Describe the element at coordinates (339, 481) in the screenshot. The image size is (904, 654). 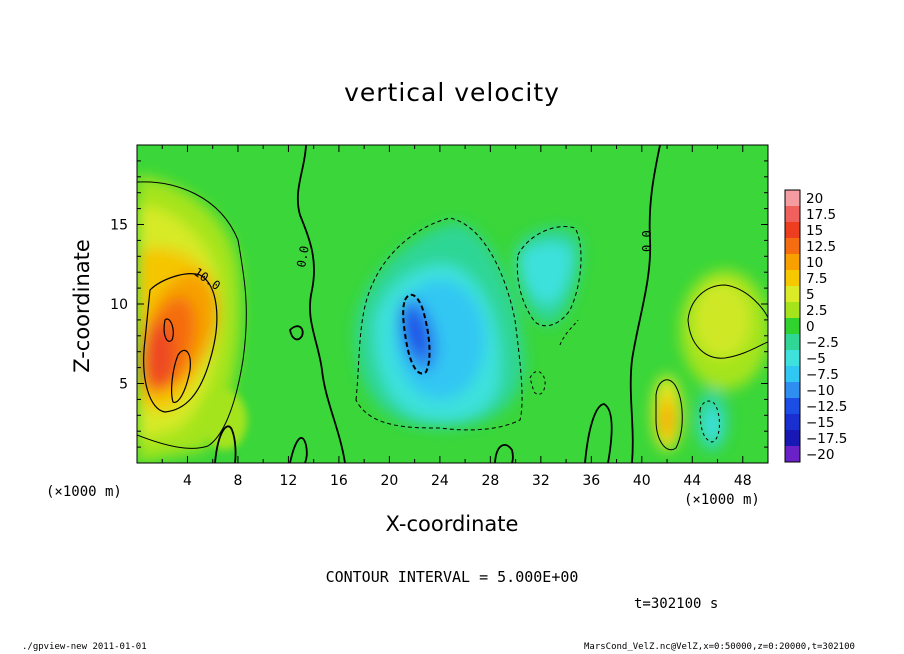
I see `x-tick-label: 16` at that location.